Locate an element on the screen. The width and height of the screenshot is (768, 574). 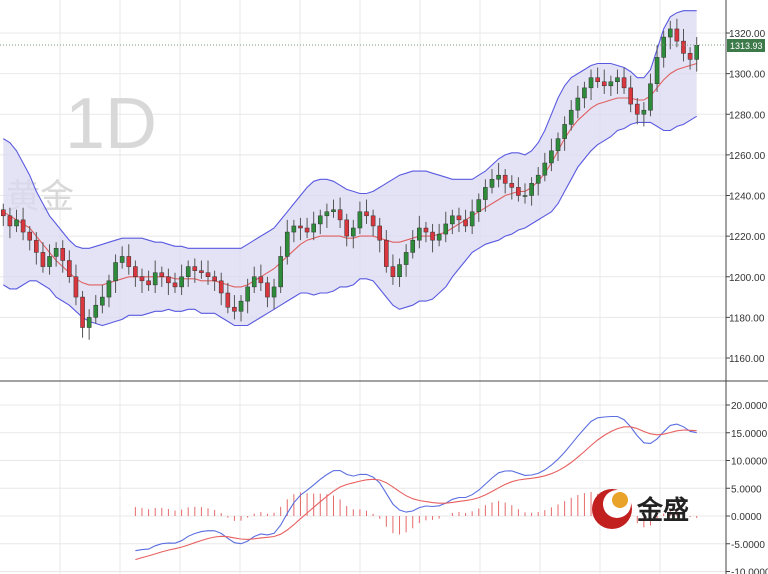
price-tick-label: 1220.00 is located at coordinates (747, 237).